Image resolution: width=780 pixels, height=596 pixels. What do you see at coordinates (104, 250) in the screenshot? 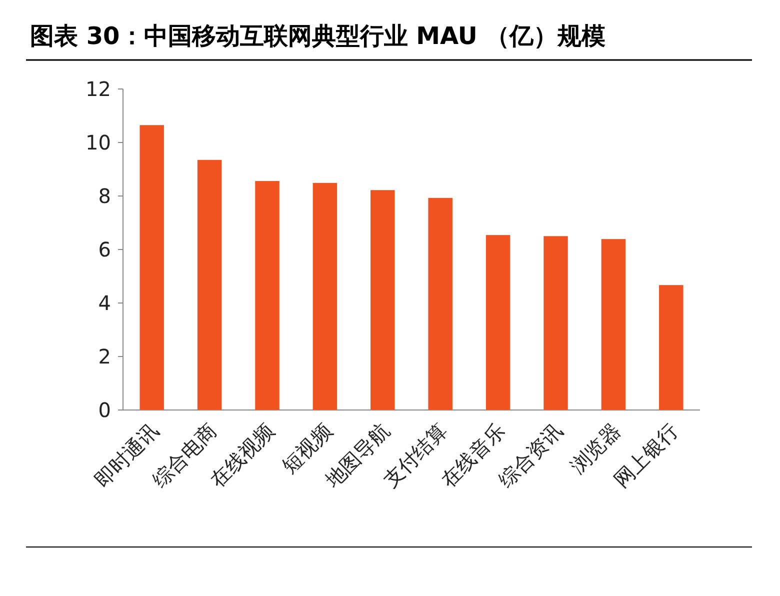
I see `y-tick-label: 6` at bounding box center [104, 250].